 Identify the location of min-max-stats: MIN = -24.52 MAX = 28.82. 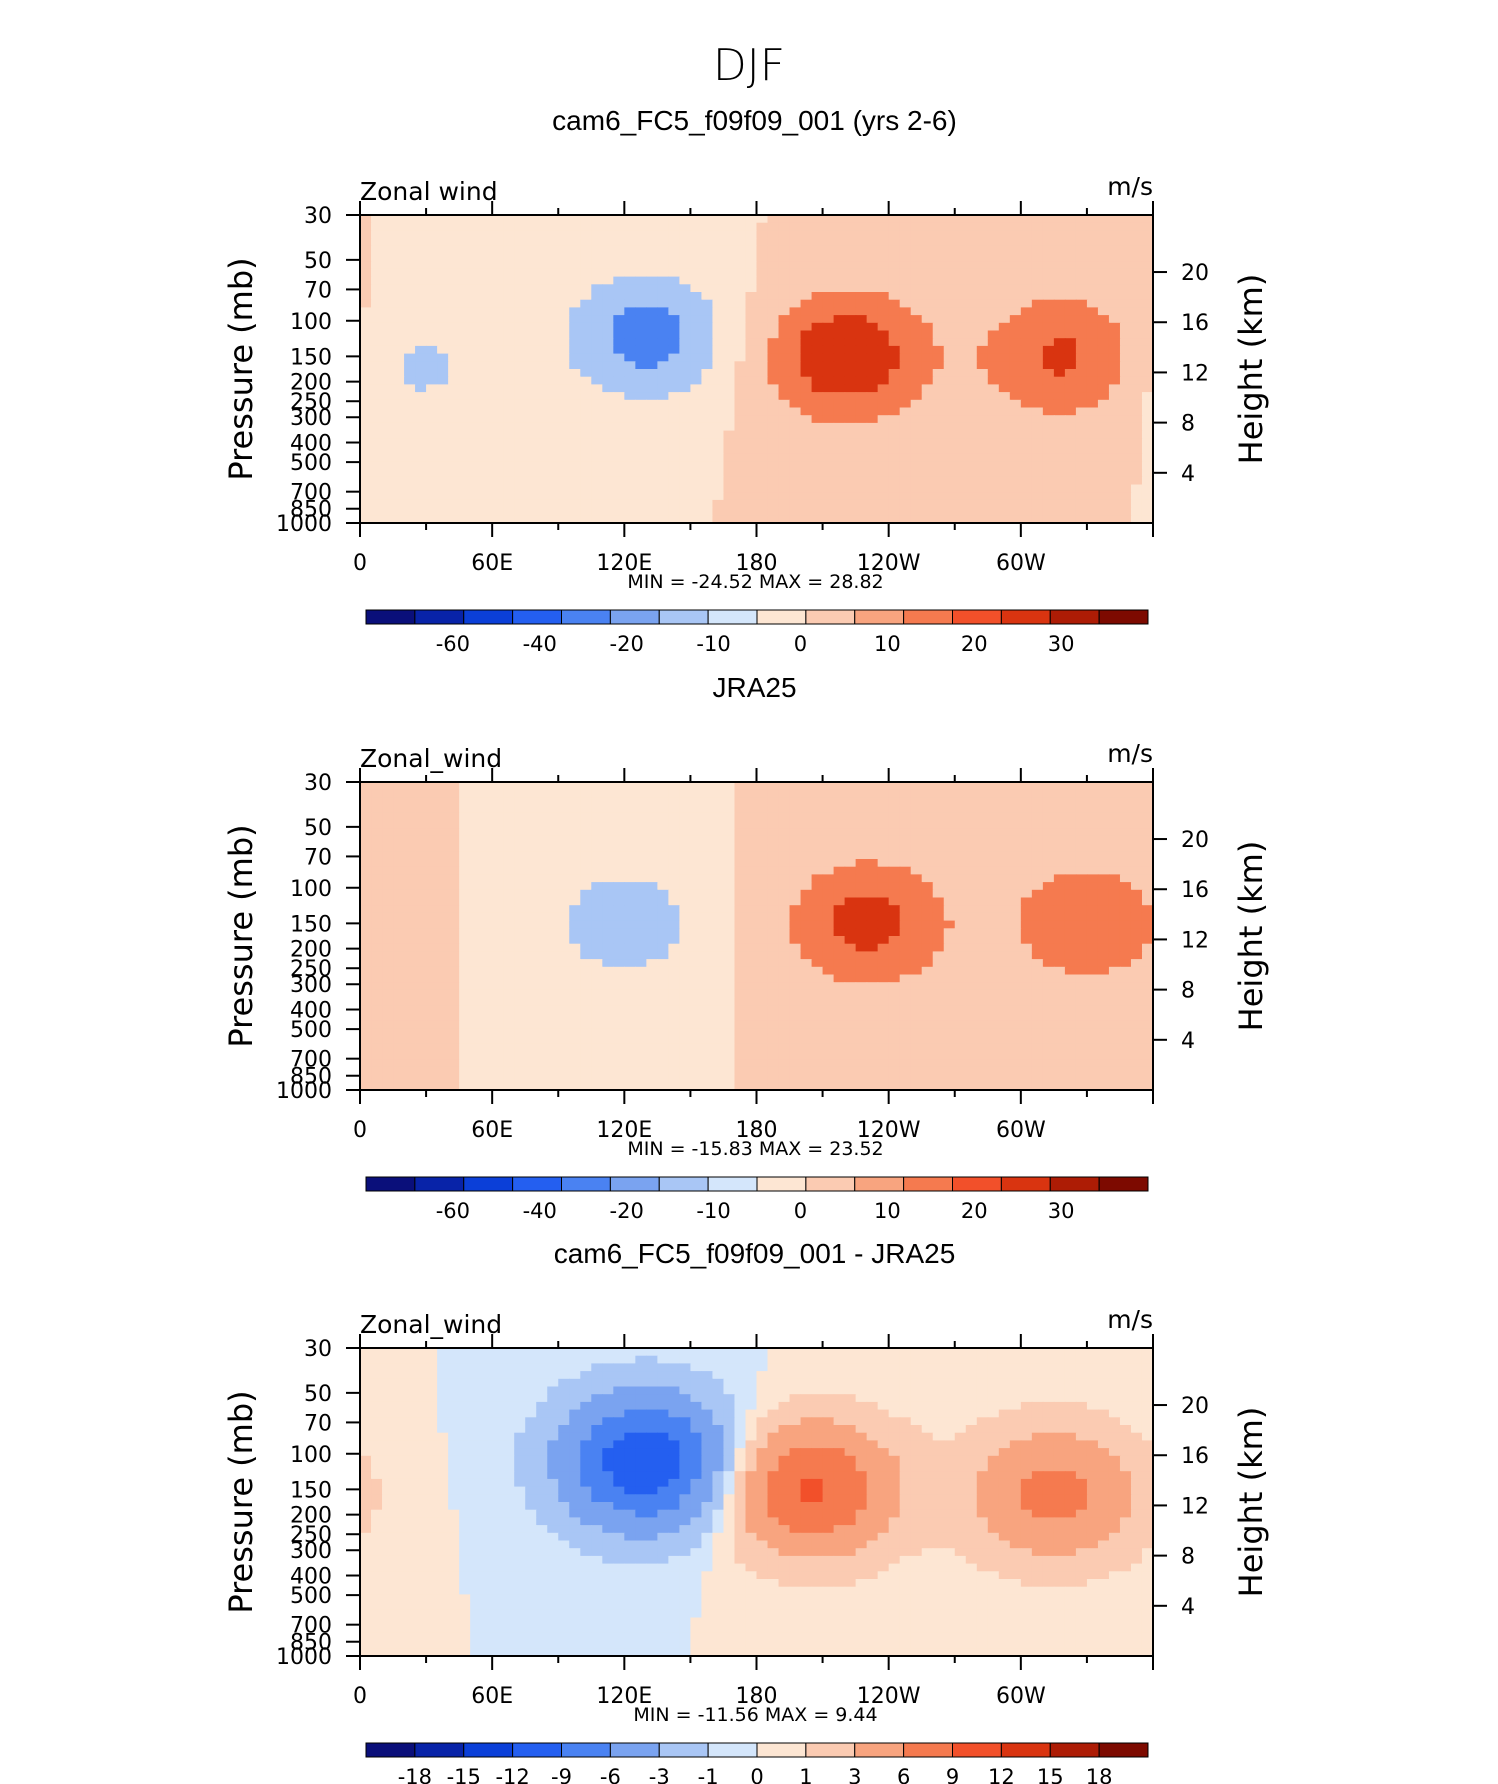
(755, 582).